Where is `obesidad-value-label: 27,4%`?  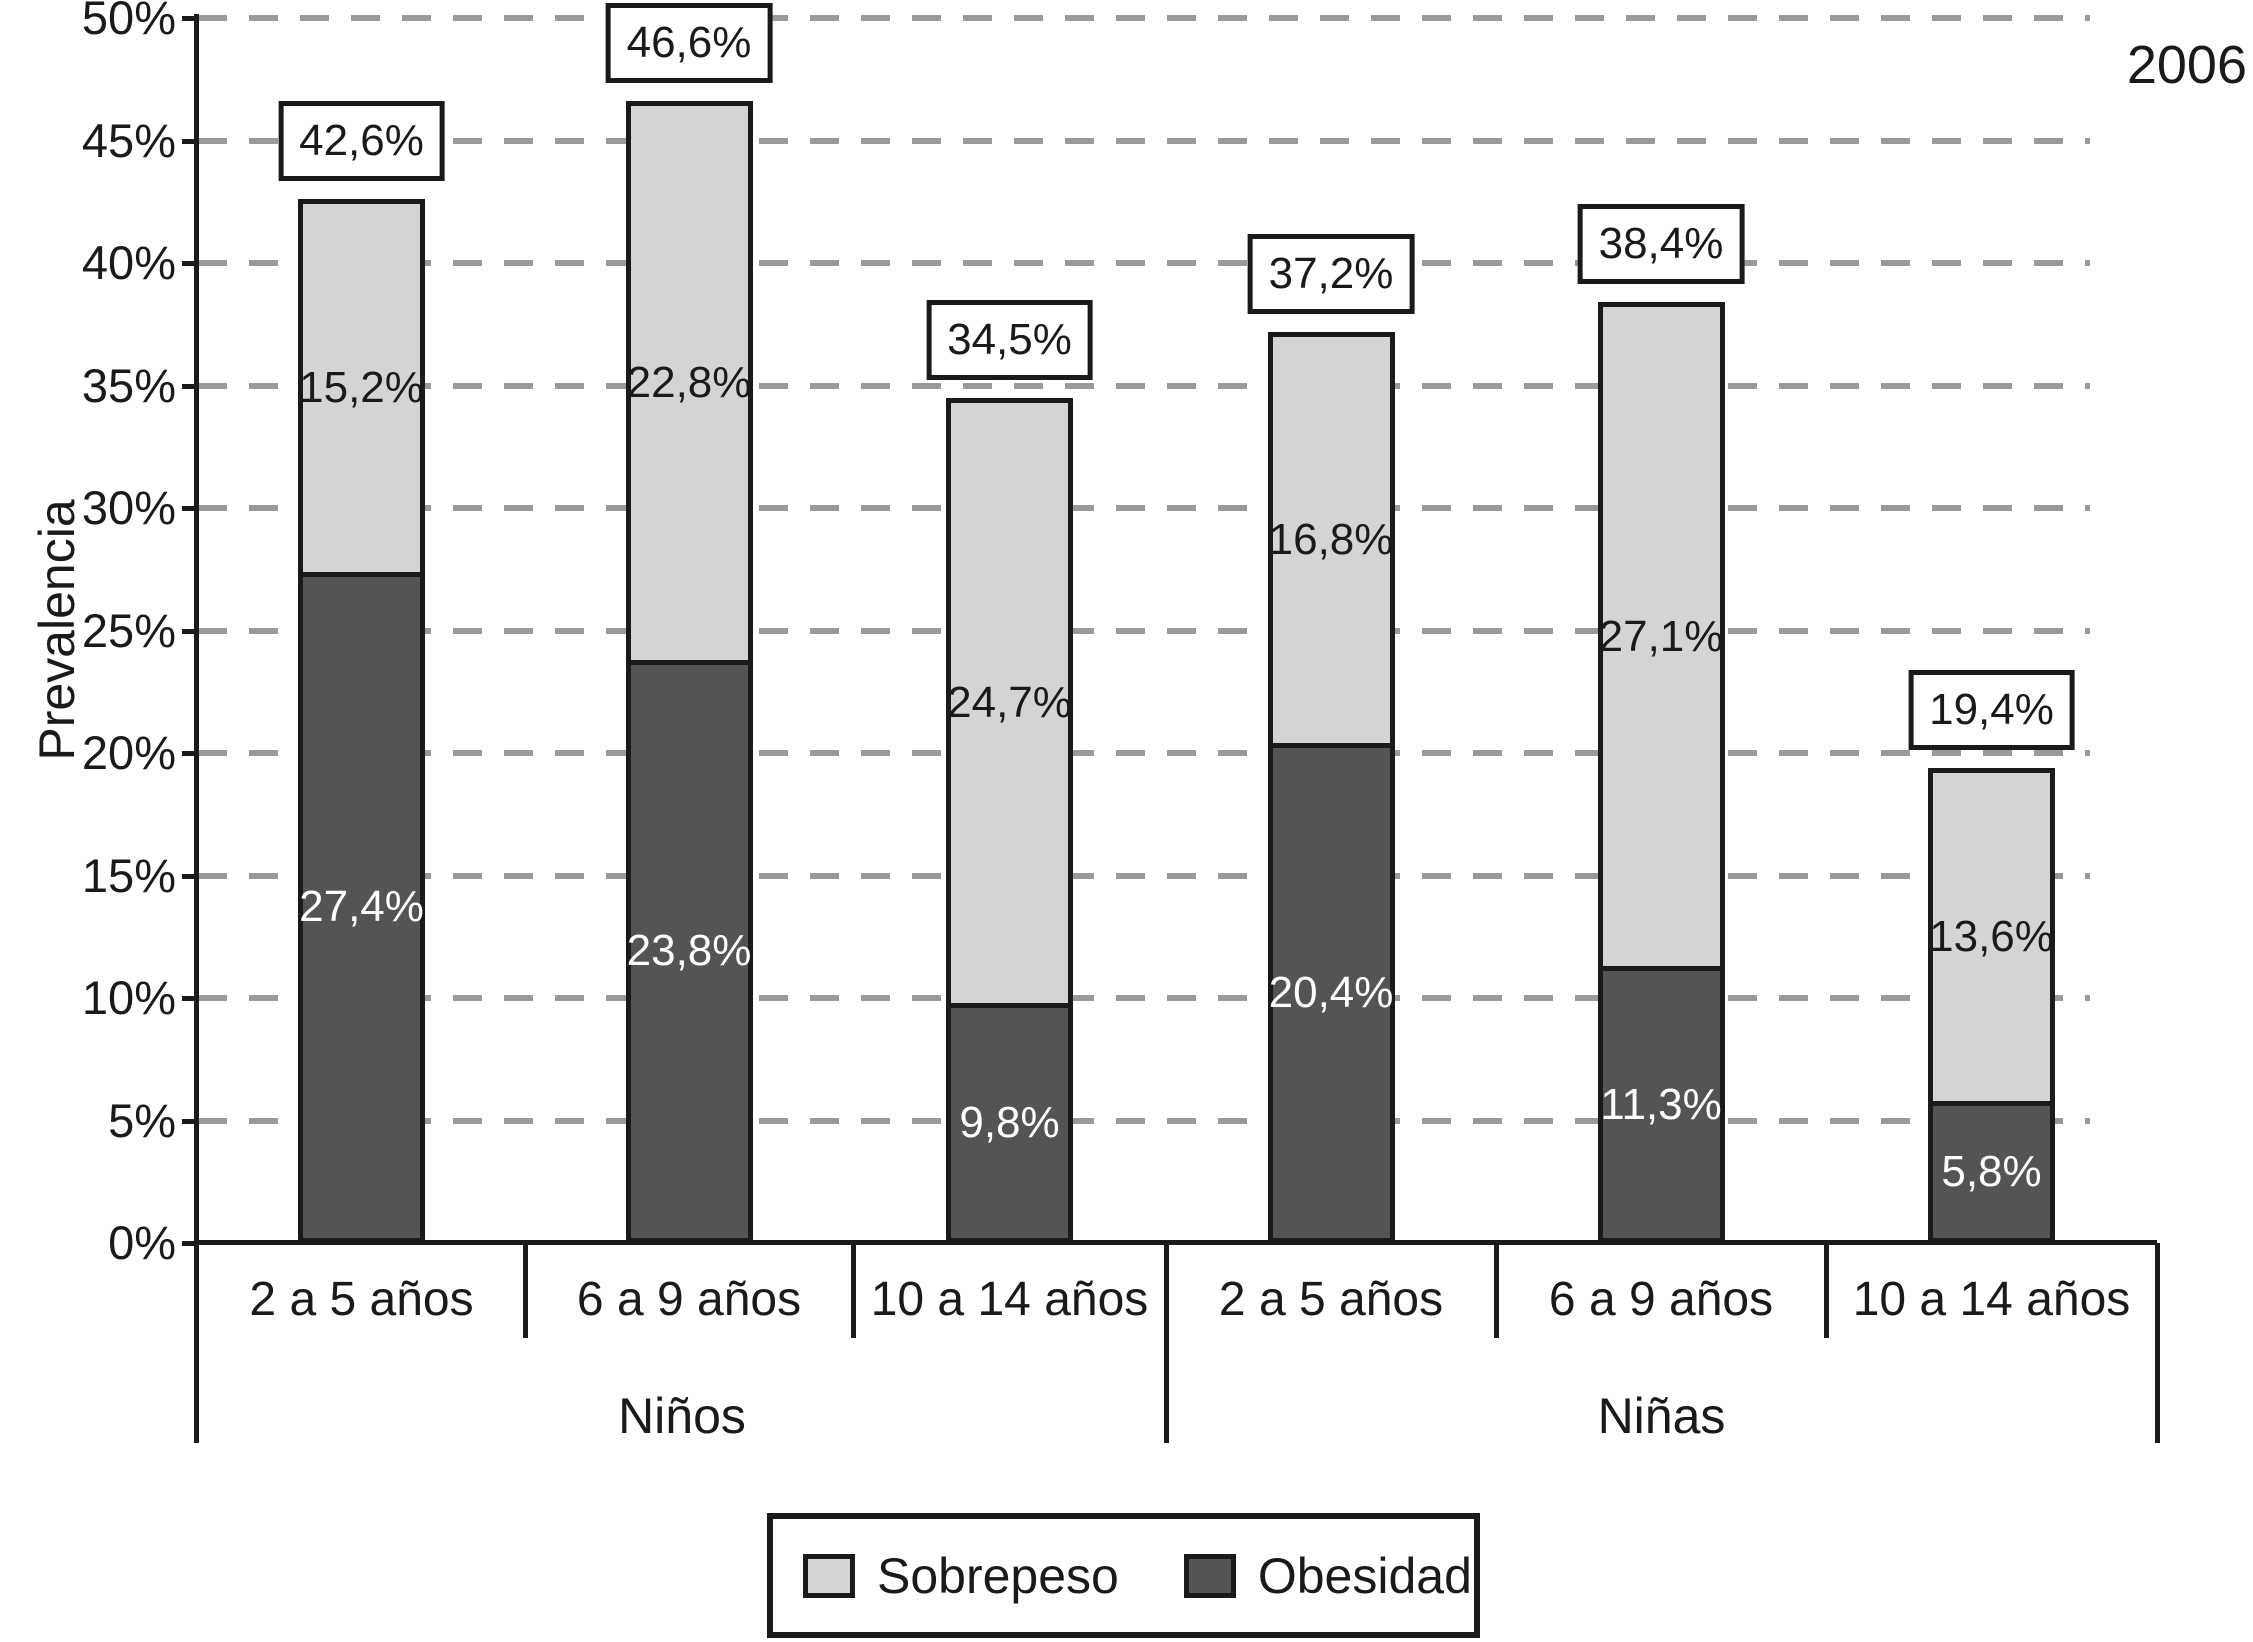
obesidad-value-label: 27,4% is located at coordinates (361, 907).